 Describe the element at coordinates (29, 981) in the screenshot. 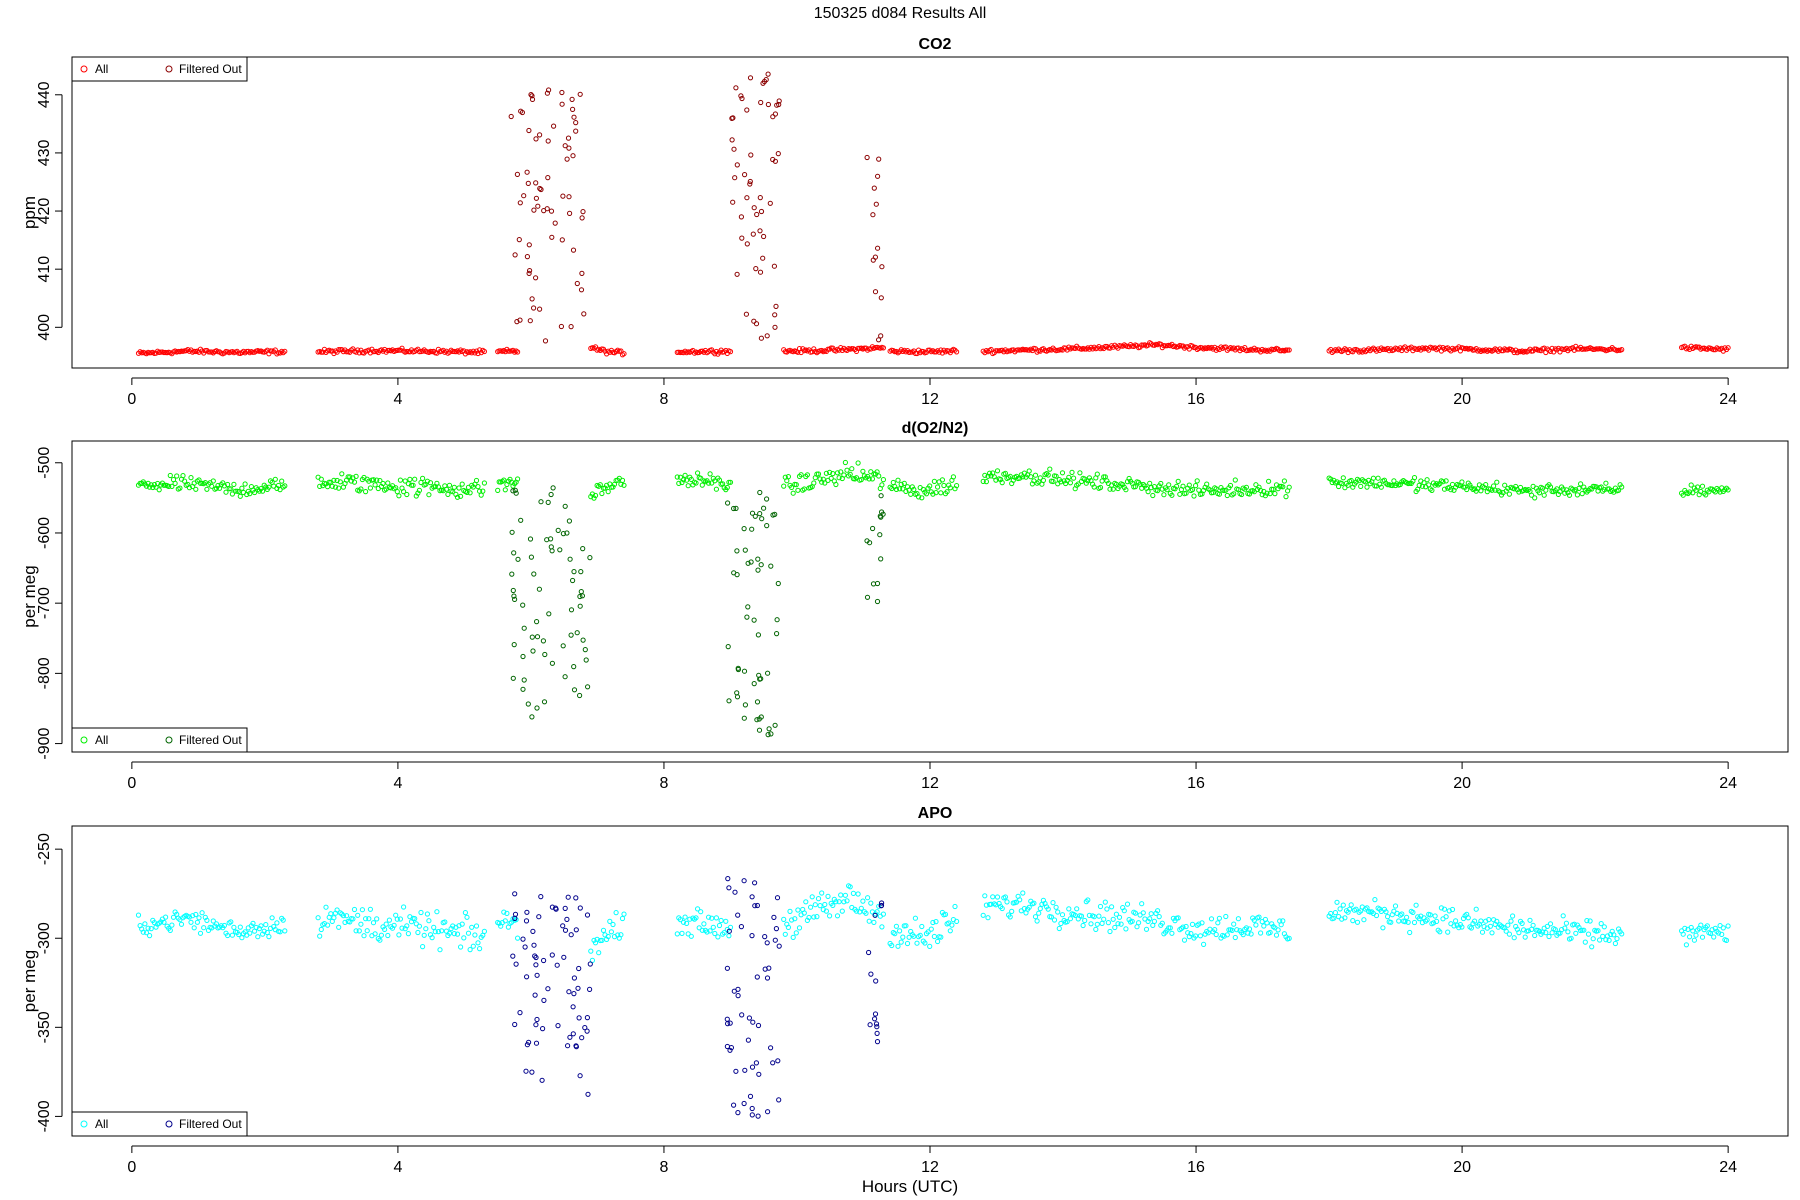

I see `y-axis-label: per meg` at that location.